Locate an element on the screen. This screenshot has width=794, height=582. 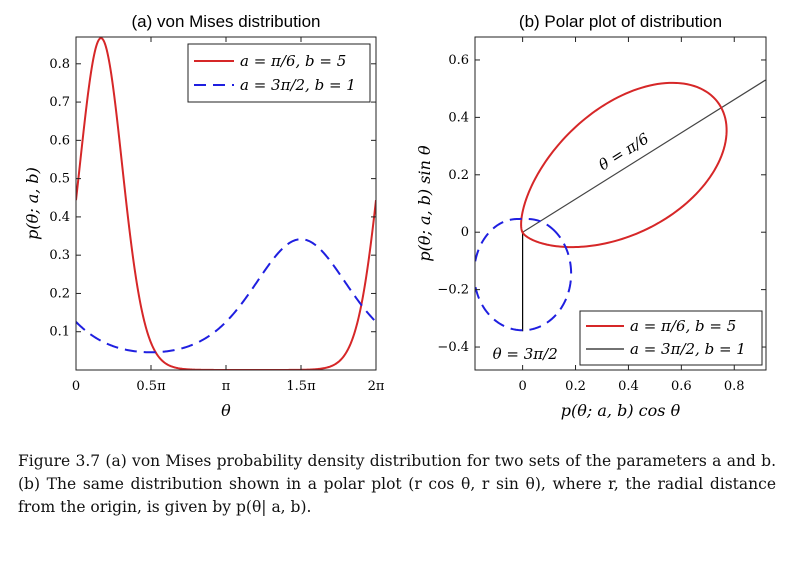
chart-b-legend-label: a = 3π/2, b = 1 is located at coordinates (688, 349).